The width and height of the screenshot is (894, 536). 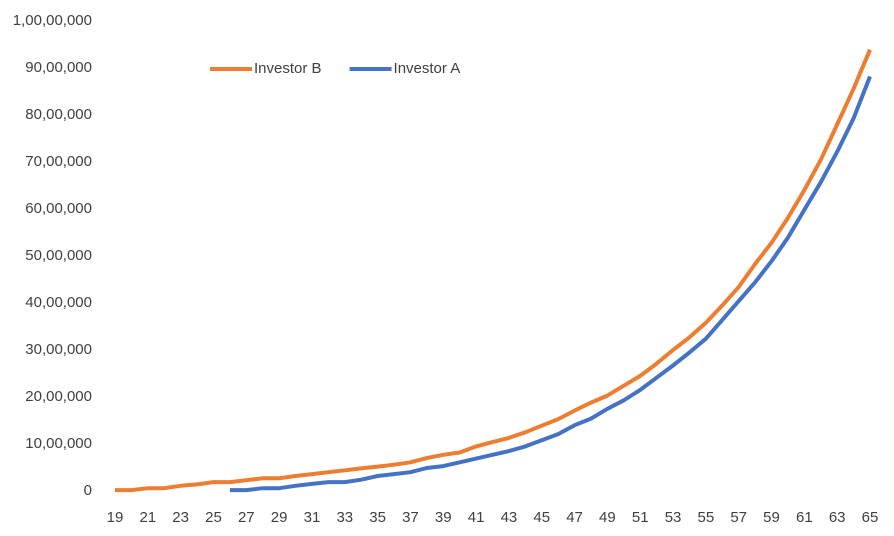 I want to click on y-tick-label: 10,00,000, so click(x=58, y=443).